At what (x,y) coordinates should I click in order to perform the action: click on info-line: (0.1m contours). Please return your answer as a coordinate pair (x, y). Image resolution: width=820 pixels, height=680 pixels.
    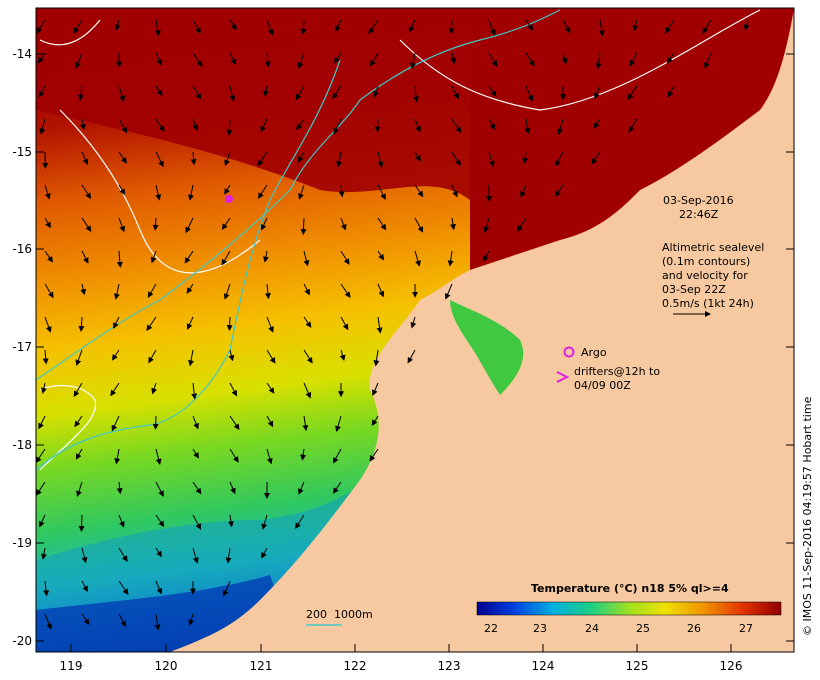
    Looking at the image, I should click on (706, 261).